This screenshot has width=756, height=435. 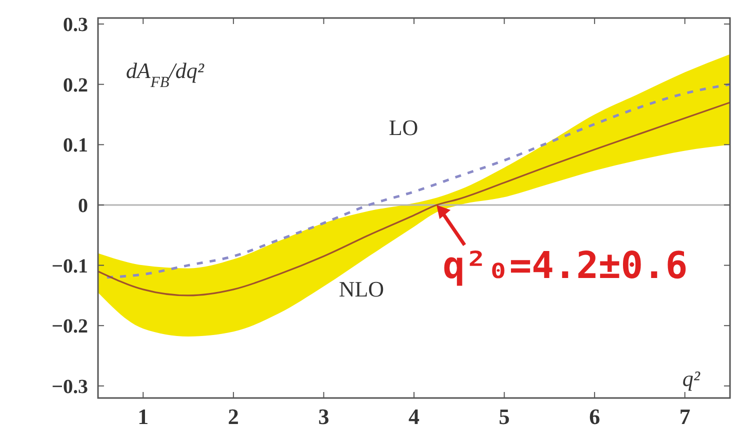 I want to click on y-tick-label: 0.2, so click(x=75, y=85).